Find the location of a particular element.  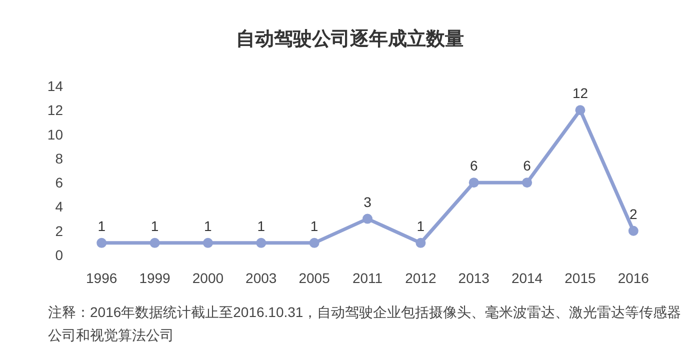

chart-title: 自动驾驶公司逐年成立数量 is located at coordinates (350, 40).